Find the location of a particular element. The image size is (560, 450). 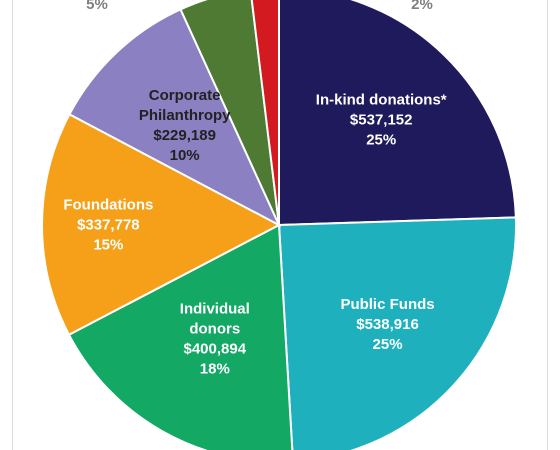

slice-label-name: Philanthropy is located at coordinates (185, 115).